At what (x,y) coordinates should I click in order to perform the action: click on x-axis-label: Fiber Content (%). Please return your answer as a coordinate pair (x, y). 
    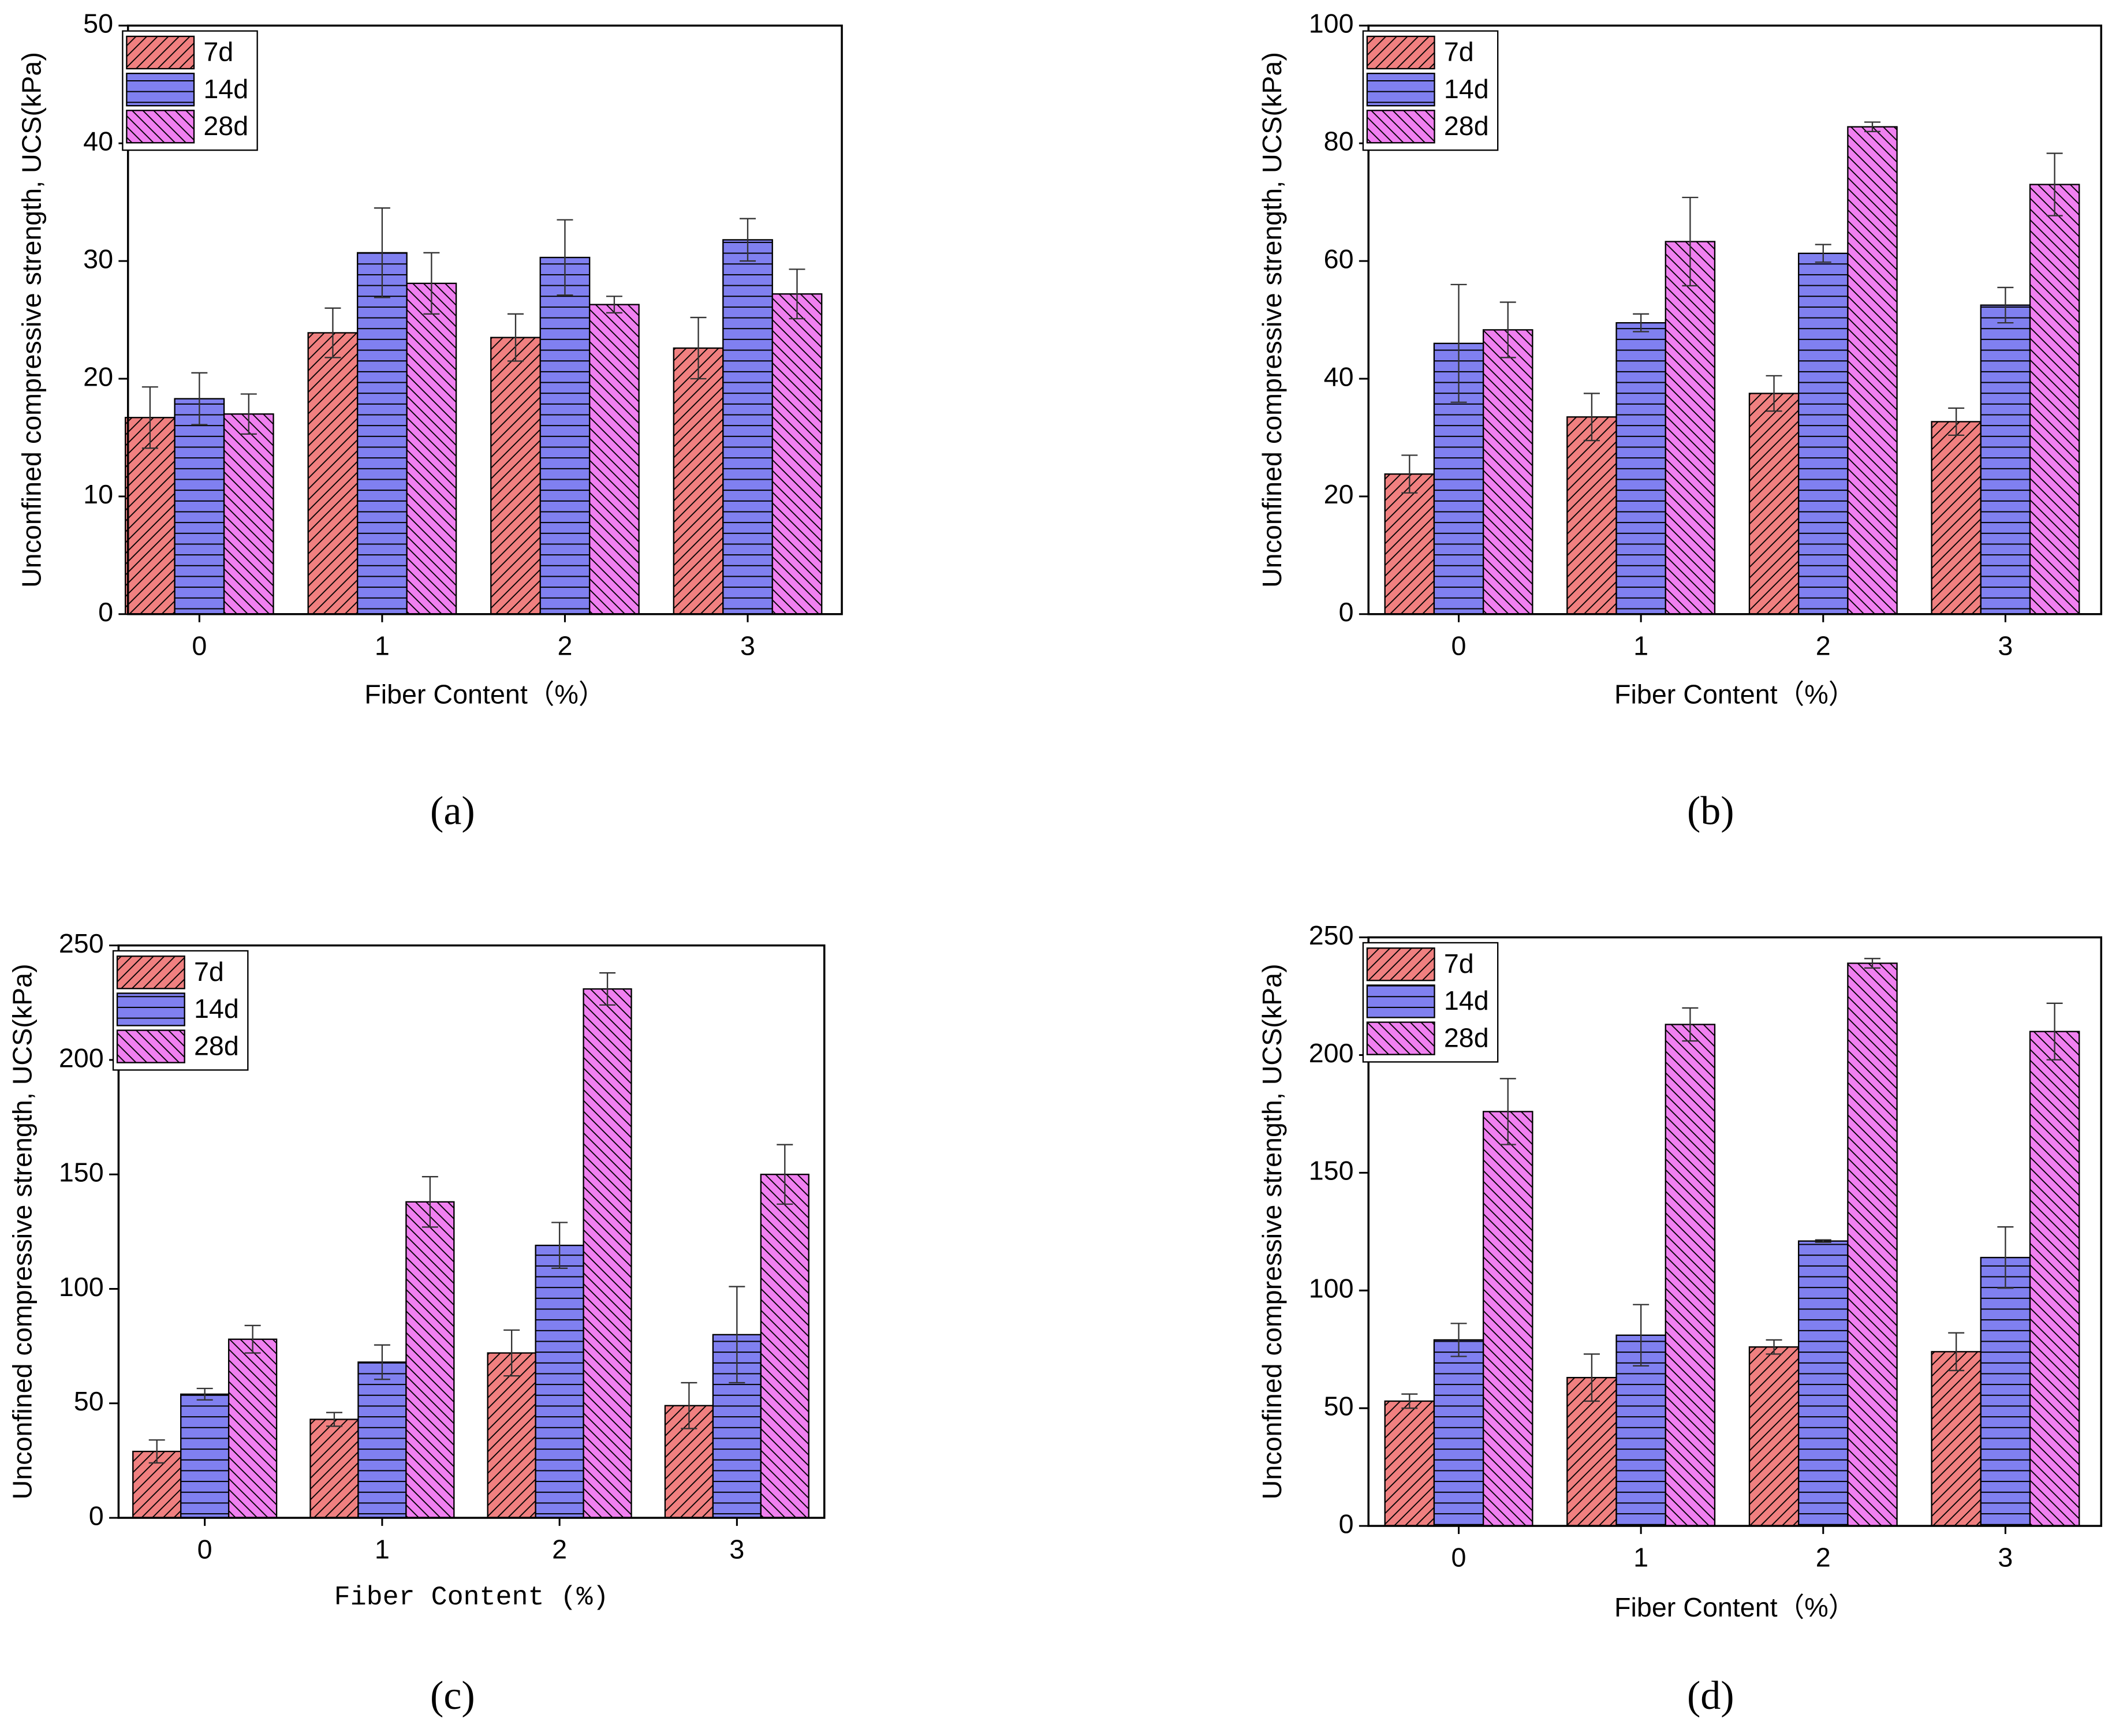
    Looking at the image, I should click on (471, 1597).